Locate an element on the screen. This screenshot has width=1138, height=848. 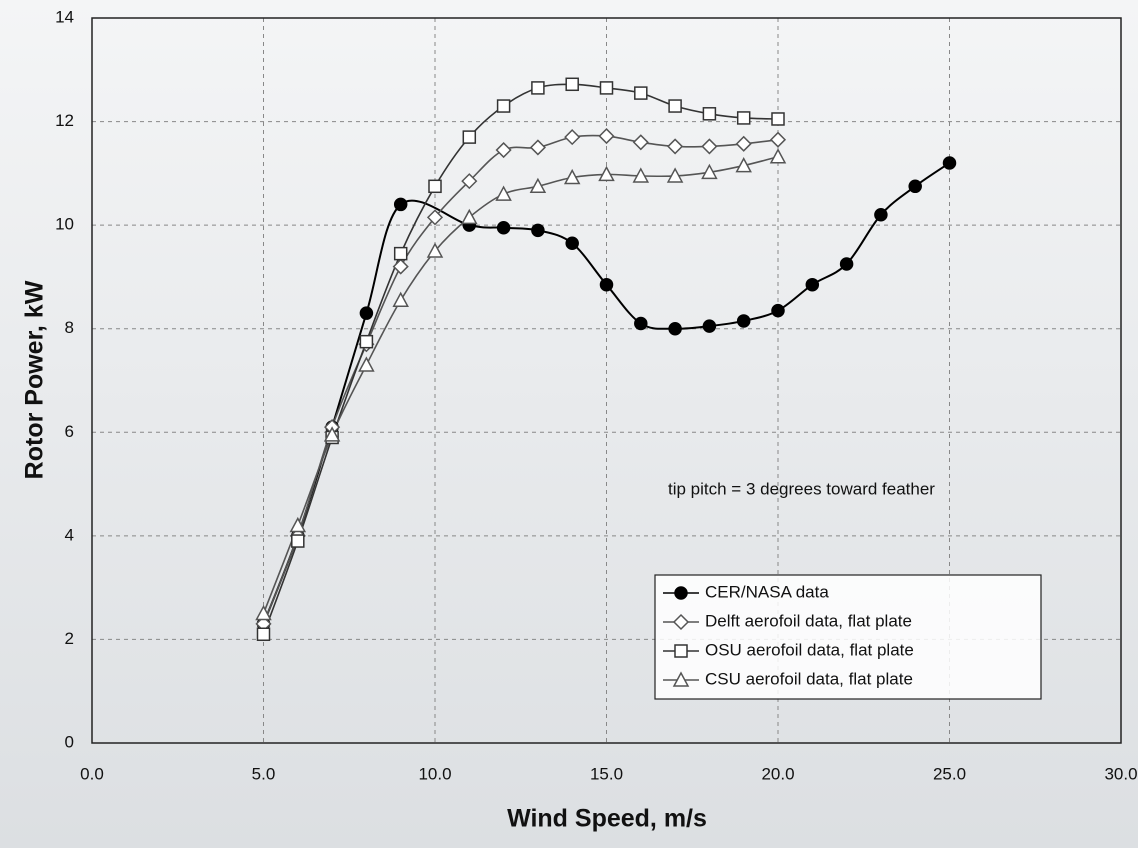
annotation: tip pitch = 3 degrees toward feather is located at coordinates (801, 488).